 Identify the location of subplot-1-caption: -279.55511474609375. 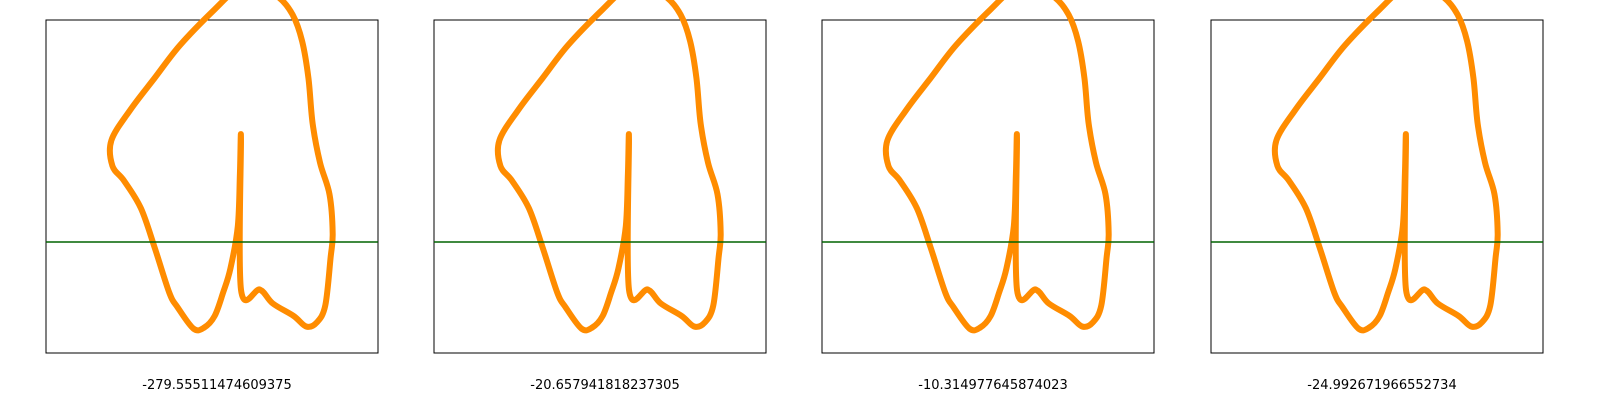
(217, 385).